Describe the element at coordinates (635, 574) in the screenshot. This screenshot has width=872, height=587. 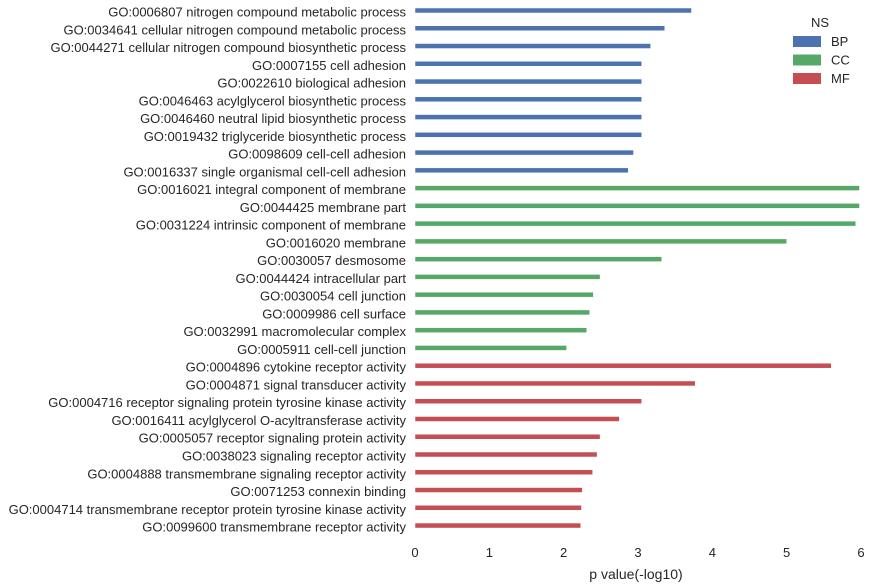
I see `x-axis-title: p value(-log10)` at that location.